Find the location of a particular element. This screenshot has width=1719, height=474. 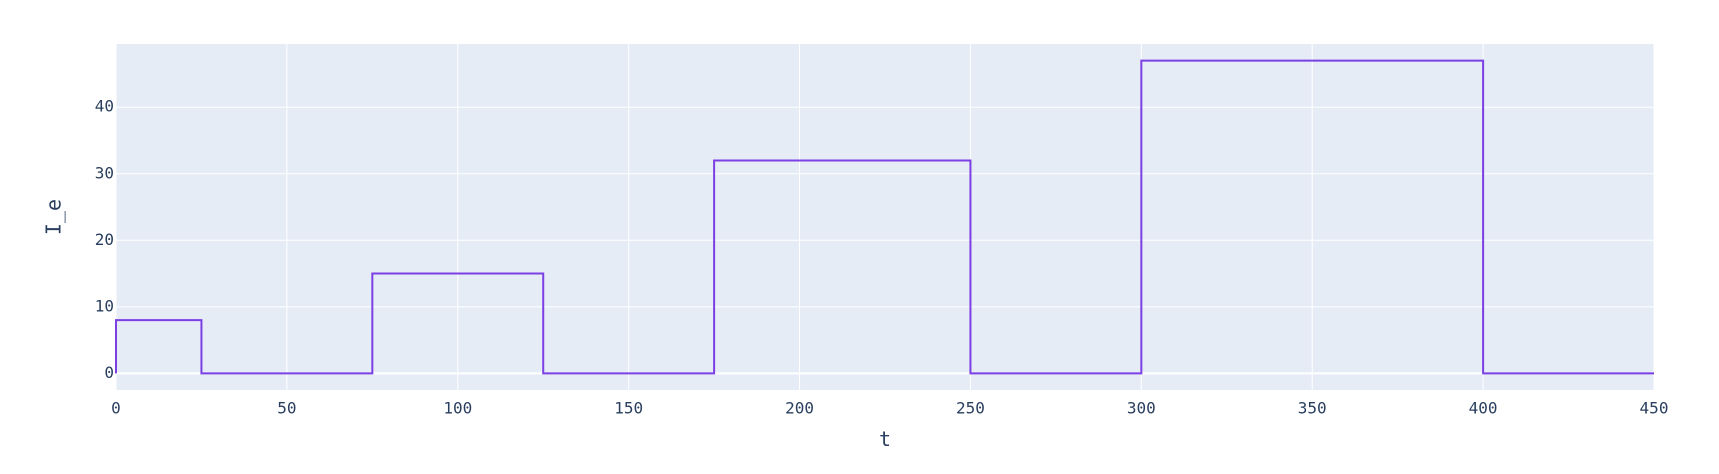

x-tick-label: 150 is located at coordinates (628, 408).